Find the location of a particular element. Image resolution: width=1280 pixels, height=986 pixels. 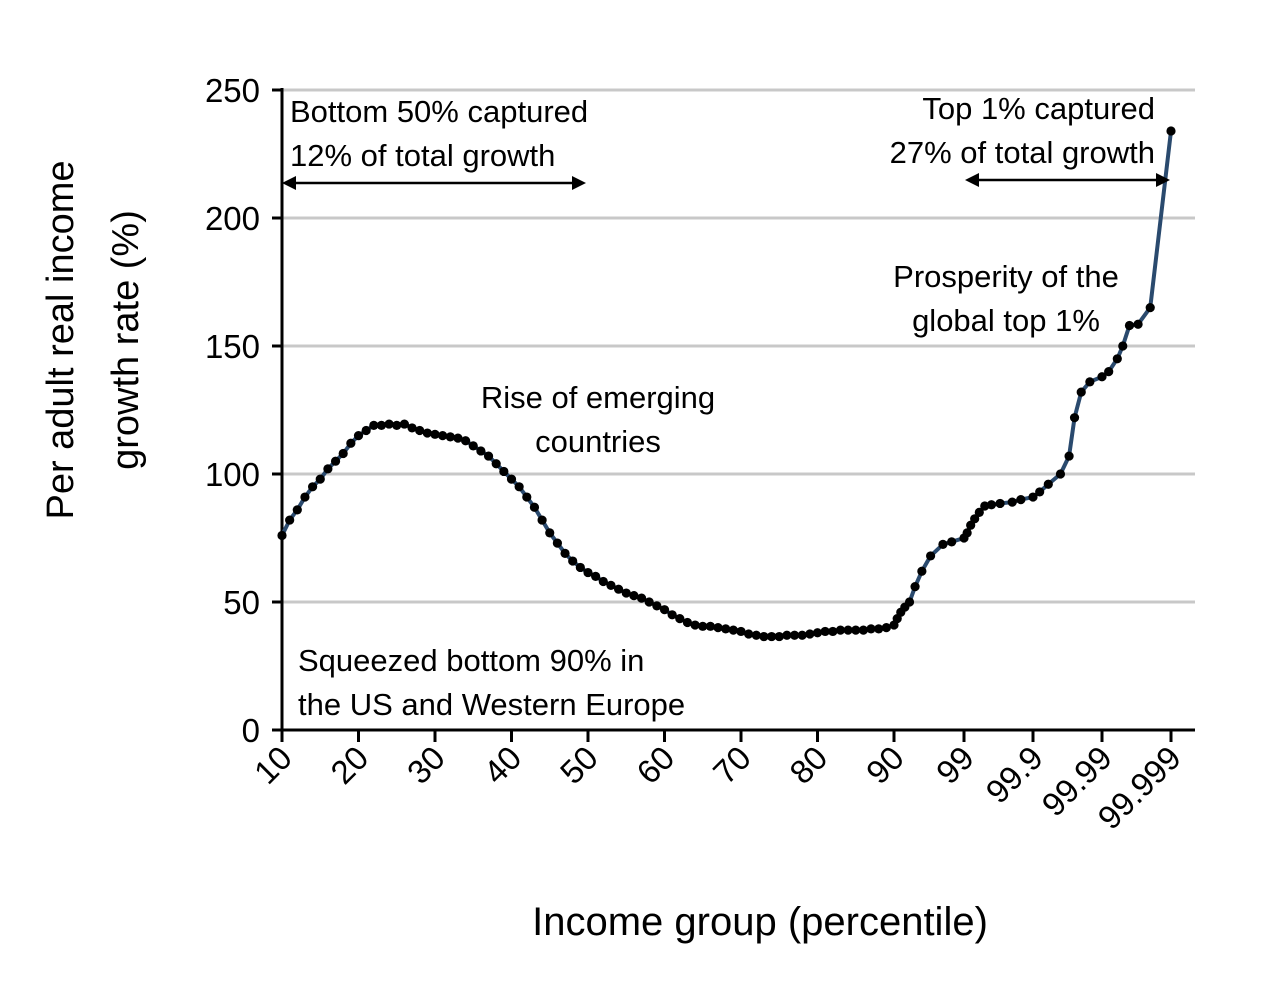

y-axis-label: Per adult real income is located at coordinates (61, 339).